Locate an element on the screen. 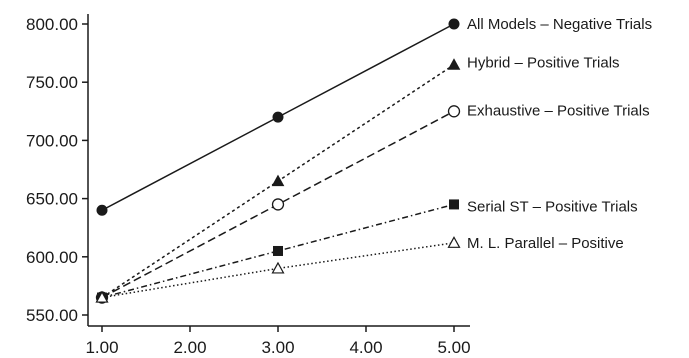 This screenshot has height=358, width=689. series-label: Hybrid – Positive Trials is located at coordinates (543, 63).